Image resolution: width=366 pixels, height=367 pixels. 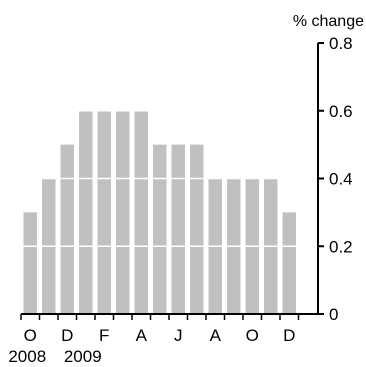 What do you see at coordinates (154, 340) in the screenshot?
I see `x-axis-ticks: O D F A J A O D 2008 2009` at bounding box center [154, 340].